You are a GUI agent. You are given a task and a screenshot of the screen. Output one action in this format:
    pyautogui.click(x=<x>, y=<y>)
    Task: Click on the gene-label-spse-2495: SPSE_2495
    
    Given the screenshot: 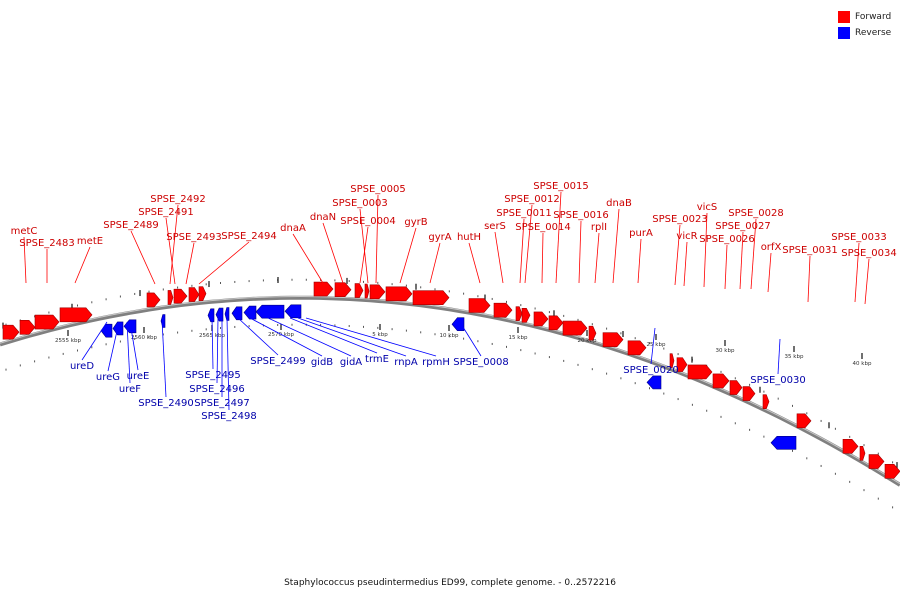 What is the action you would take?
    pyautogui.click(x=213, y=375)
    